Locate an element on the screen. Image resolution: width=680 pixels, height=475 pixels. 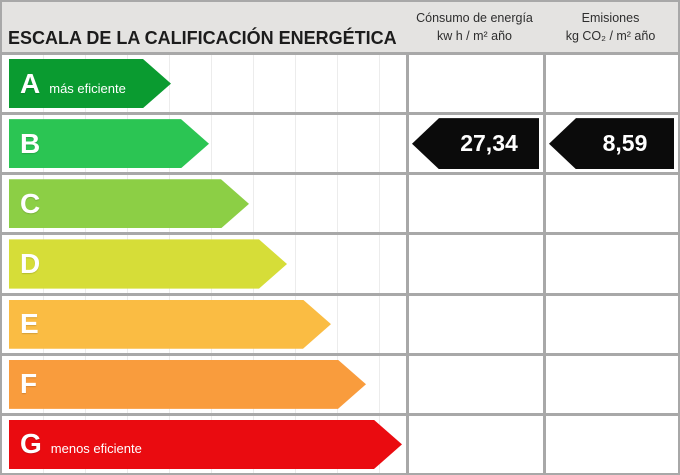
emisiones-header-line2: kg CO₂ / m² año is located at coordinates (610, 36).